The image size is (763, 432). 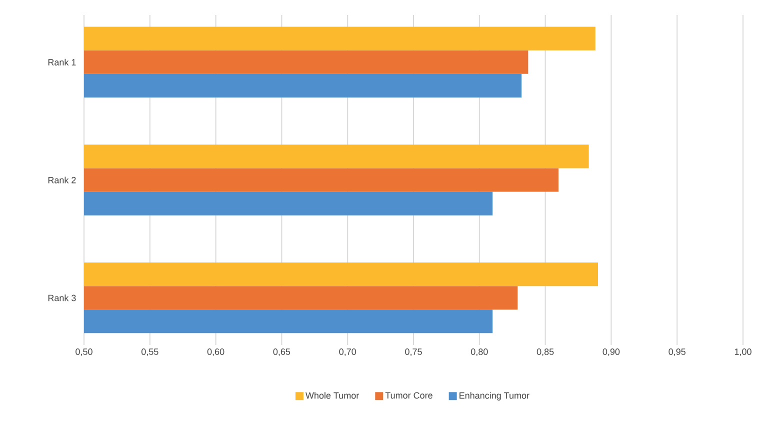 I want to click on y-tick-label: Rank 3, so click(x=62, y=298).